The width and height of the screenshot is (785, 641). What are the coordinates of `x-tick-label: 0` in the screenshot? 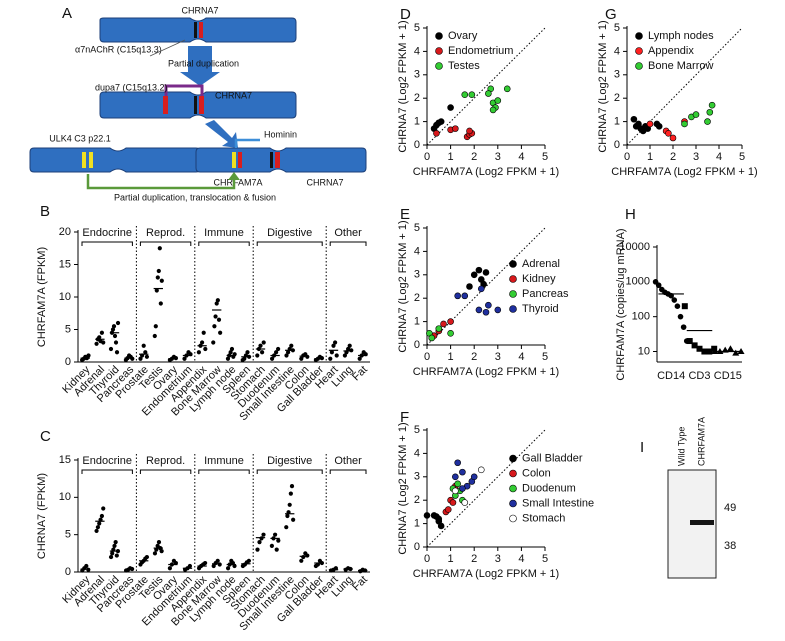 It's located at (427, 157).